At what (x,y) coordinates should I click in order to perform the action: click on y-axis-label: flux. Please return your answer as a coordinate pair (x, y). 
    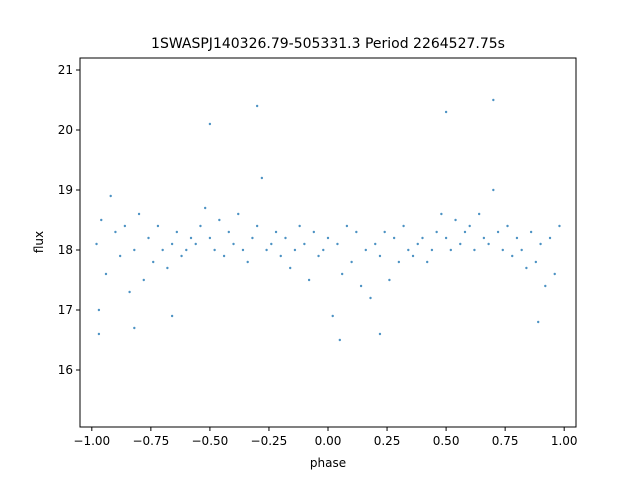
    Looking at the image, I should click on (39, 242).